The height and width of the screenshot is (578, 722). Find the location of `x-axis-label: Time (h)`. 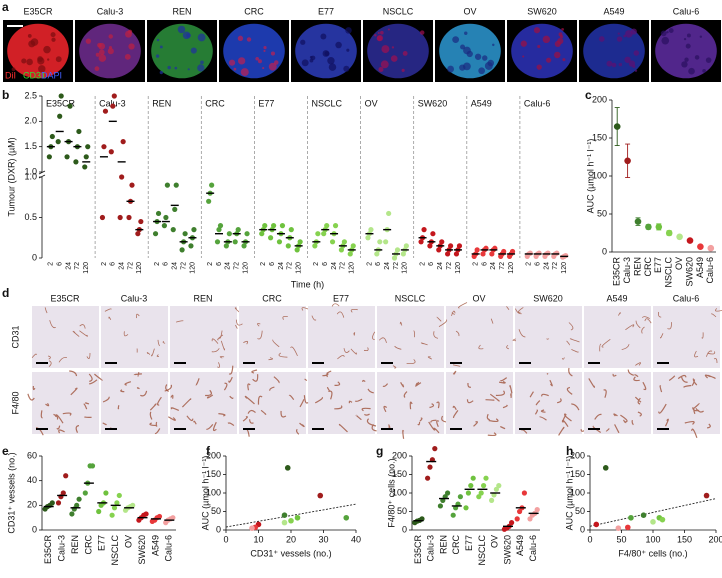

x-axis-label: Time (h) is located at coordinates (307, 284).